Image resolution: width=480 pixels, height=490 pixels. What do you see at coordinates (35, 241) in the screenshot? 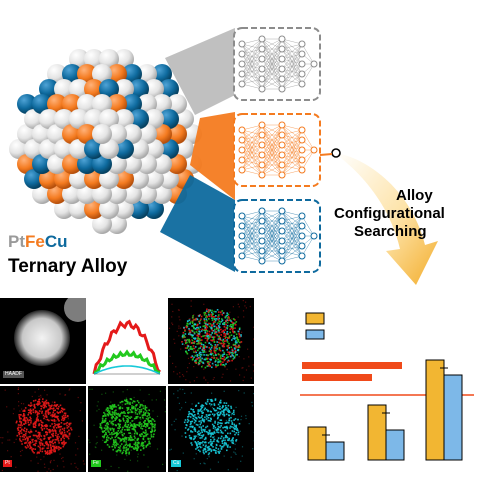
I see `brand-fe: Fe` at bounding box center [35, 241].